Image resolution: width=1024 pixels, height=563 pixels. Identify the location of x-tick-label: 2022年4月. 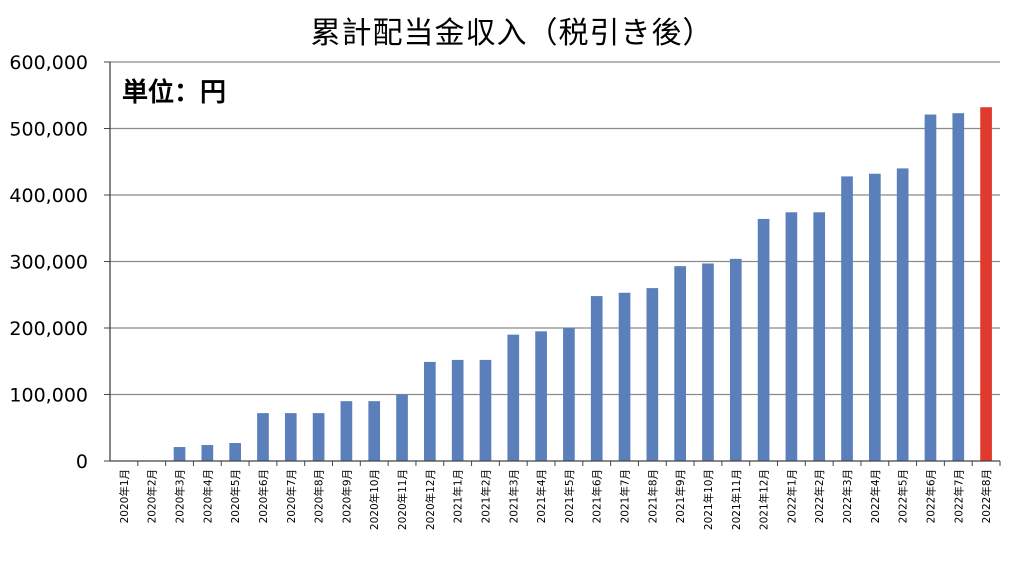
(875, 496).